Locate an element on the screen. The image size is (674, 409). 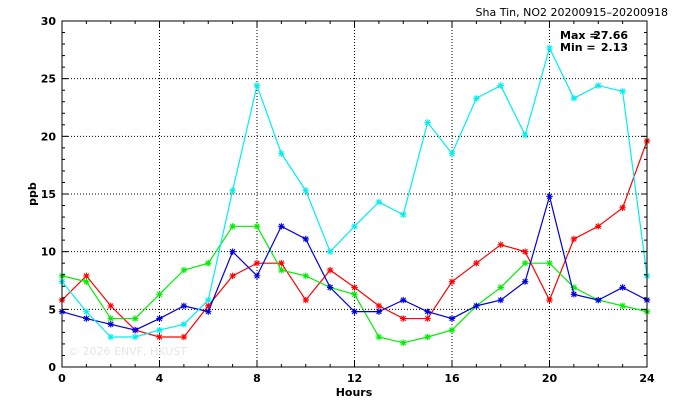
x-tick-label: 4 is located at coordinates (160, 378).